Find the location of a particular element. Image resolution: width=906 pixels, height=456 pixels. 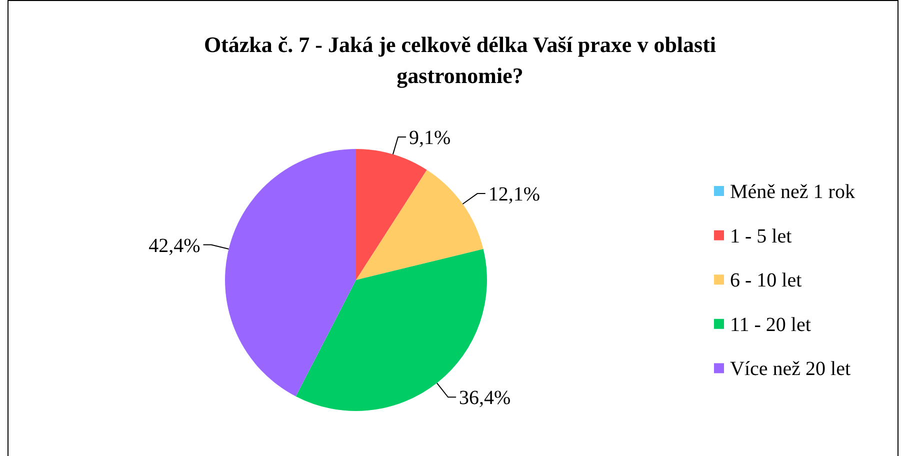

data-label: 42,4% is located at coordinates (174, 245).